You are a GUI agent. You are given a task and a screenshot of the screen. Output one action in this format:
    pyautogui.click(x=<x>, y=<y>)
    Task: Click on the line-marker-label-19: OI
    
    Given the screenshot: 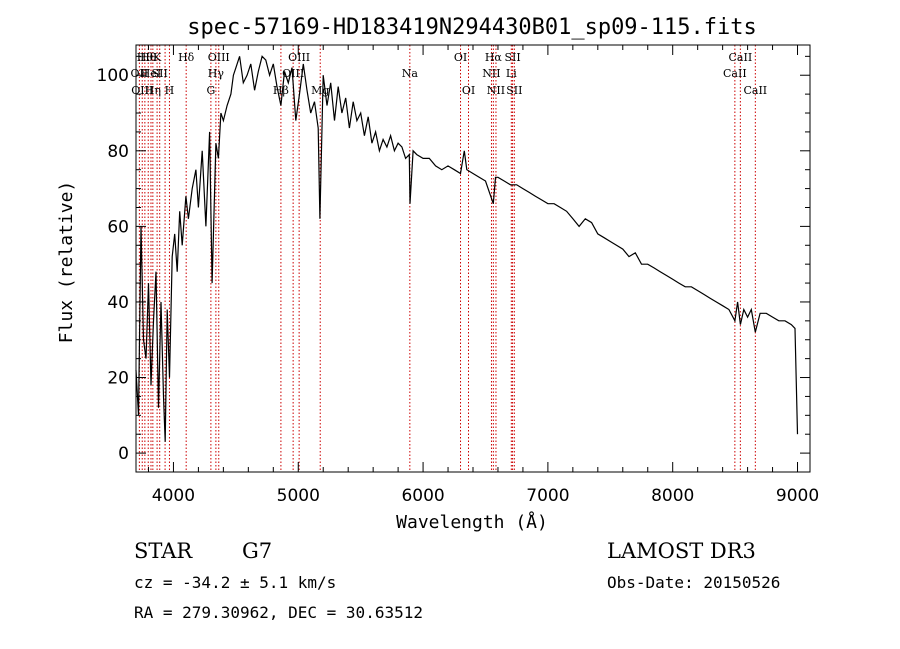 What is the action you would take?
    pyautogui.click(x=460, y=57)
    